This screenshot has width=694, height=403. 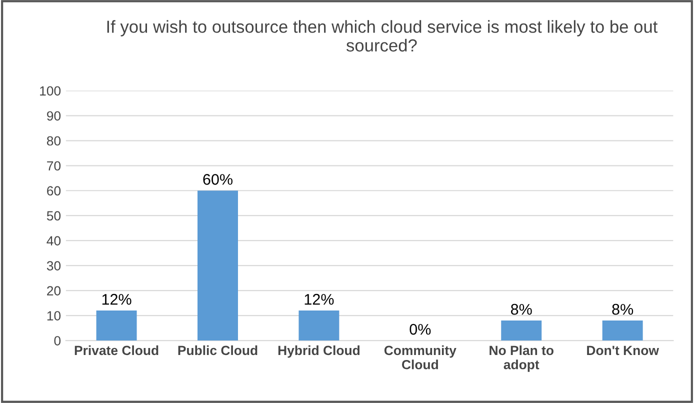 I want to click on x-tick-label: Community Cloud, so click(x=420, y=357).